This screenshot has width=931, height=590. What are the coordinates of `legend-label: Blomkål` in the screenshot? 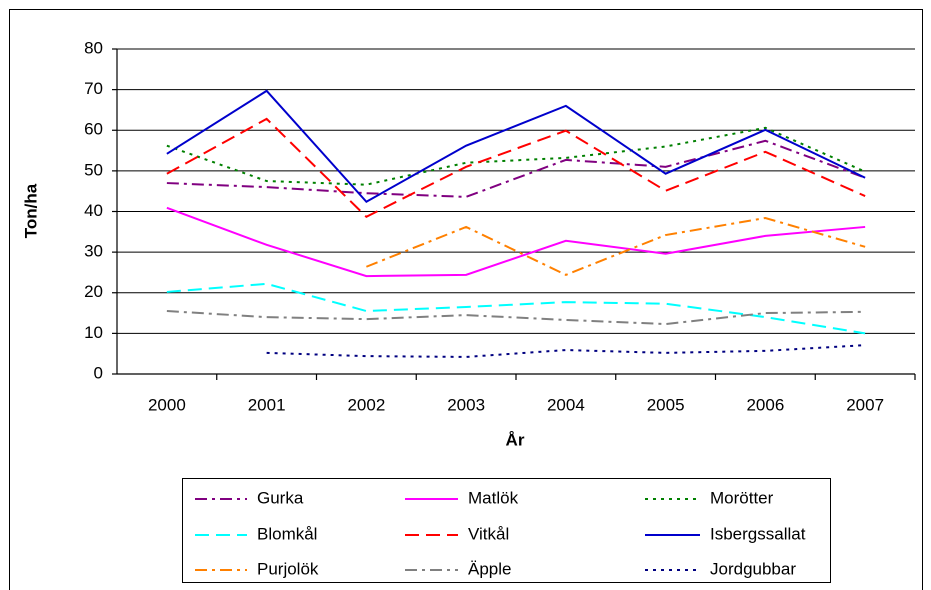 It's located at (287, 533).